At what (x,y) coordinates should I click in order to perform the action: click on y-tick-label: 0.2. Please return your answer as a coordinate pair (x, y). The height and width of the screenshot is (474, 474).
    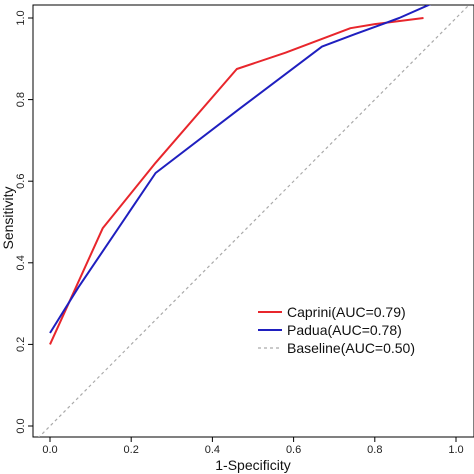
    Looking at the image, I should click on (21, 344).